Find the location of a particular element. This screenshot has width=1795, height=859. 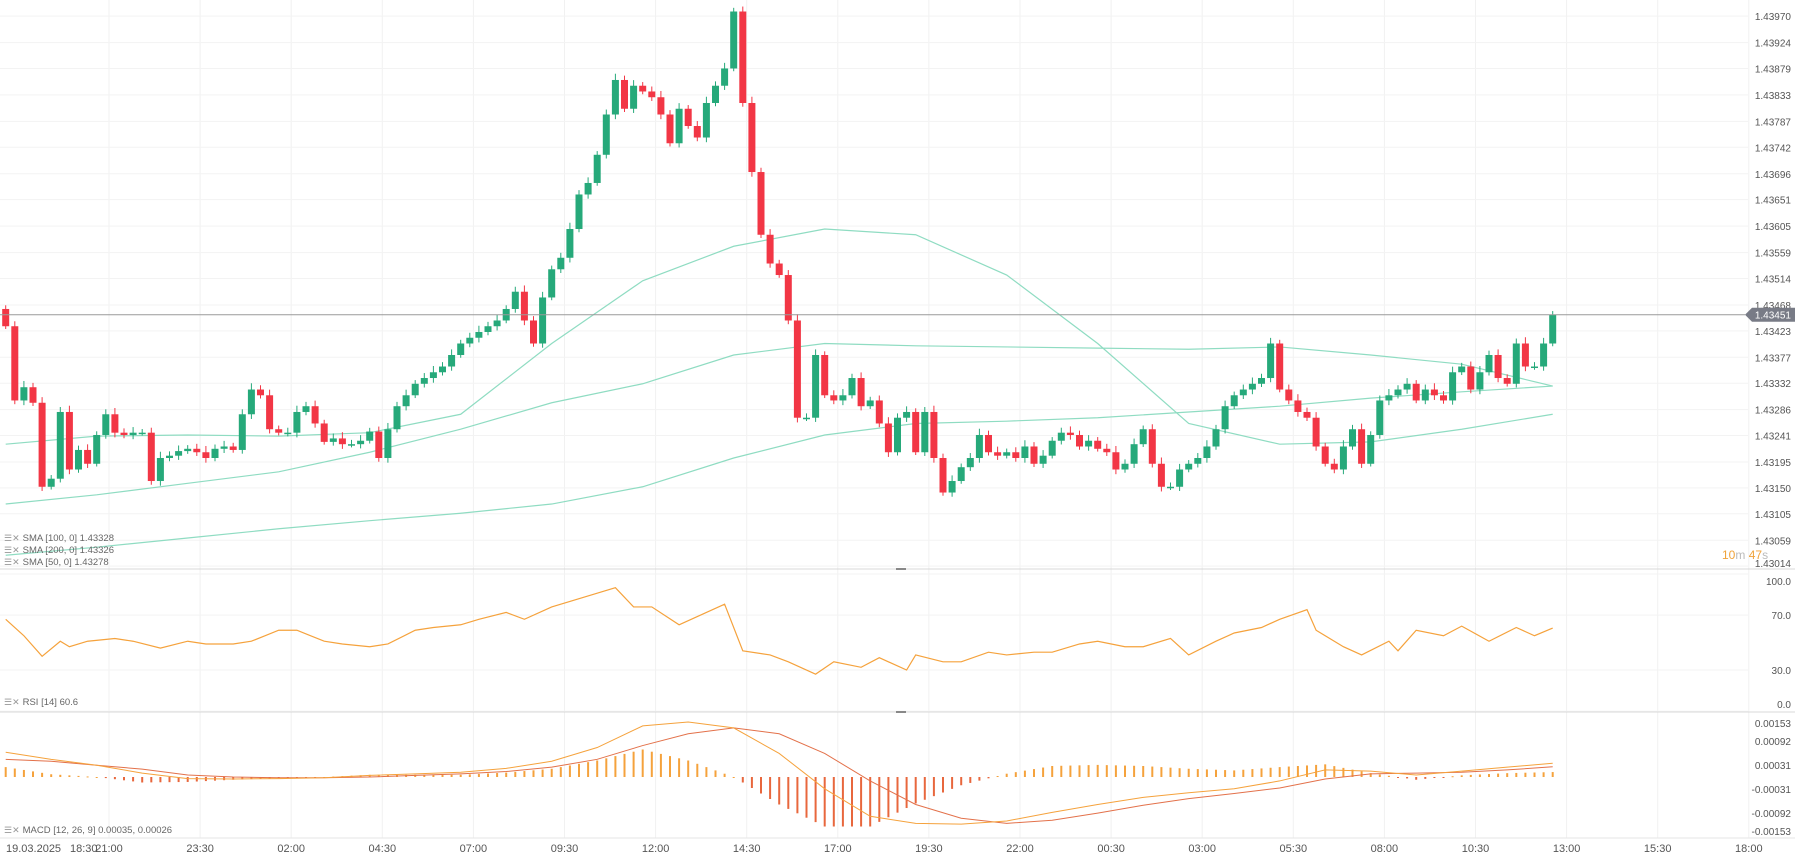

last-price-badge is located at coordinates (1770, 314).